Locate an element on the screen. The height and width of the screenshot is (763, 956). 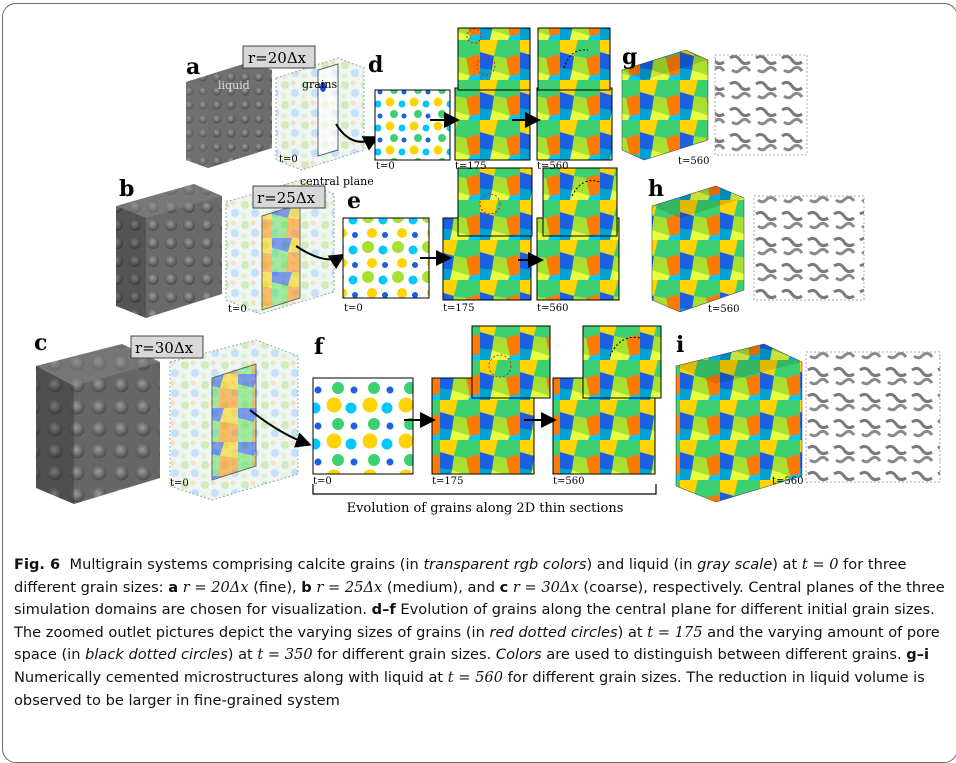
radius-label-b: r=25Δx is located at coordinates (286, 198).